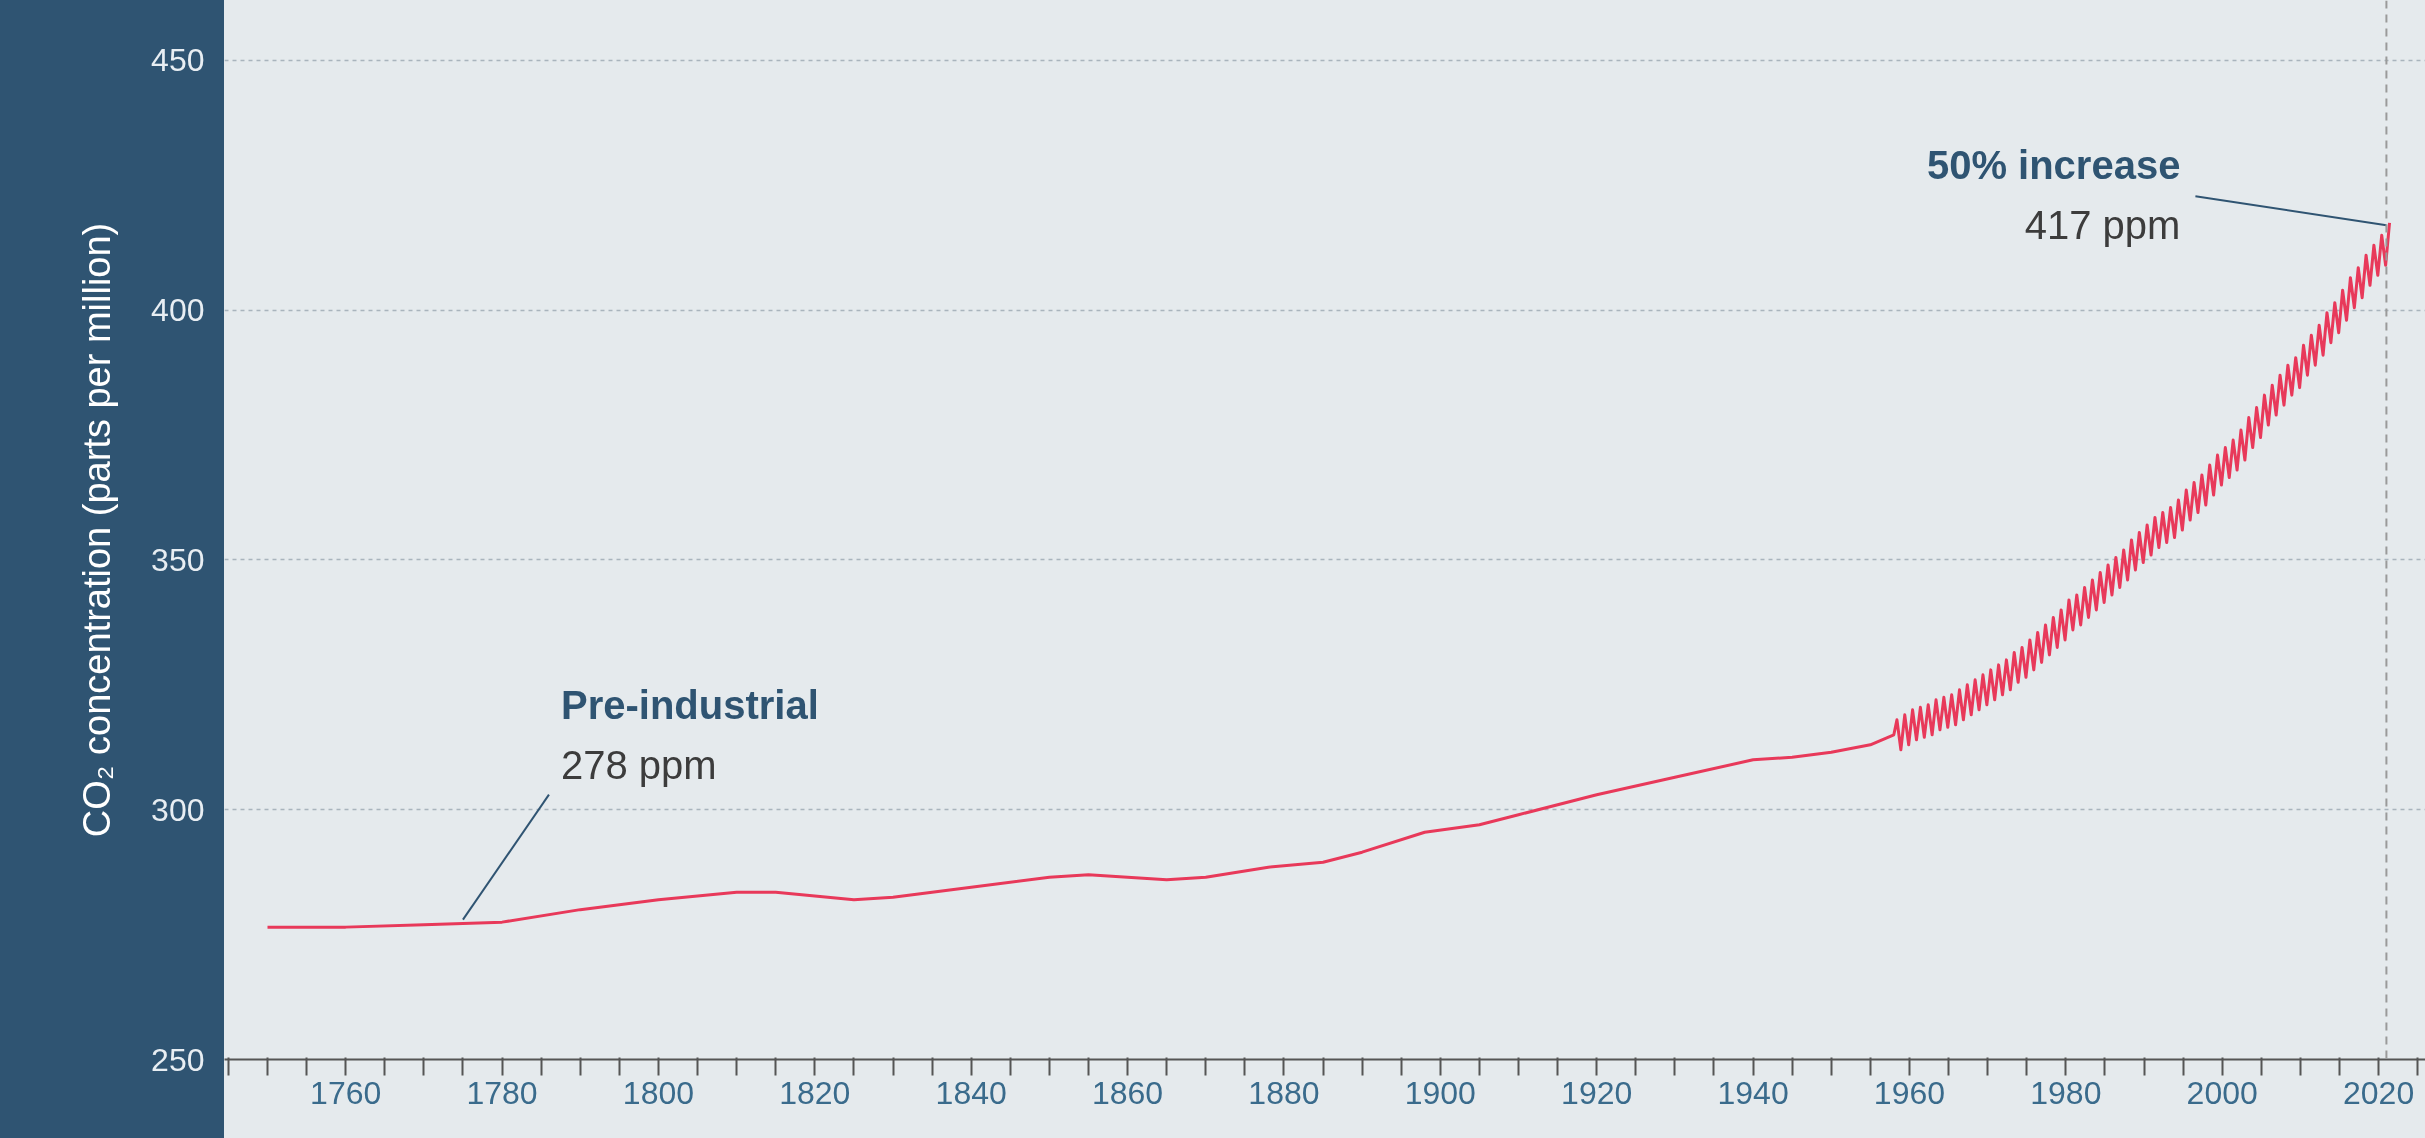 The image size is (2425, 1138). Describe the element at coordinates (178, 310) in the screenshot. I see `y-tick-label: 400` at that location.